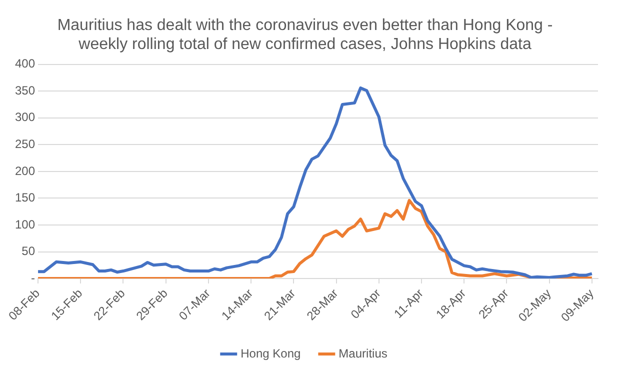 Image resolution: width=620 pixels, height=382 pixels. I want to click on y-tick-label: 400, so click(25, 63).